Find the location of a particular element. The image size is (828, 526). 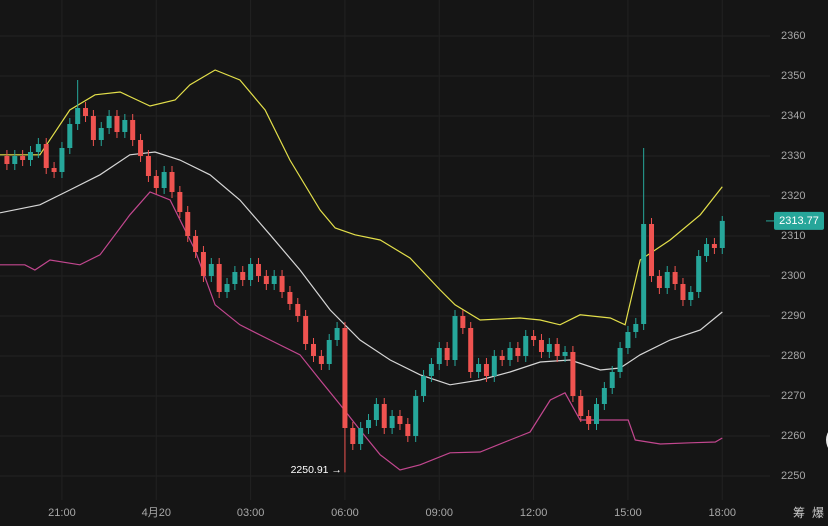

price-tag is located at coordinates (799, 220).